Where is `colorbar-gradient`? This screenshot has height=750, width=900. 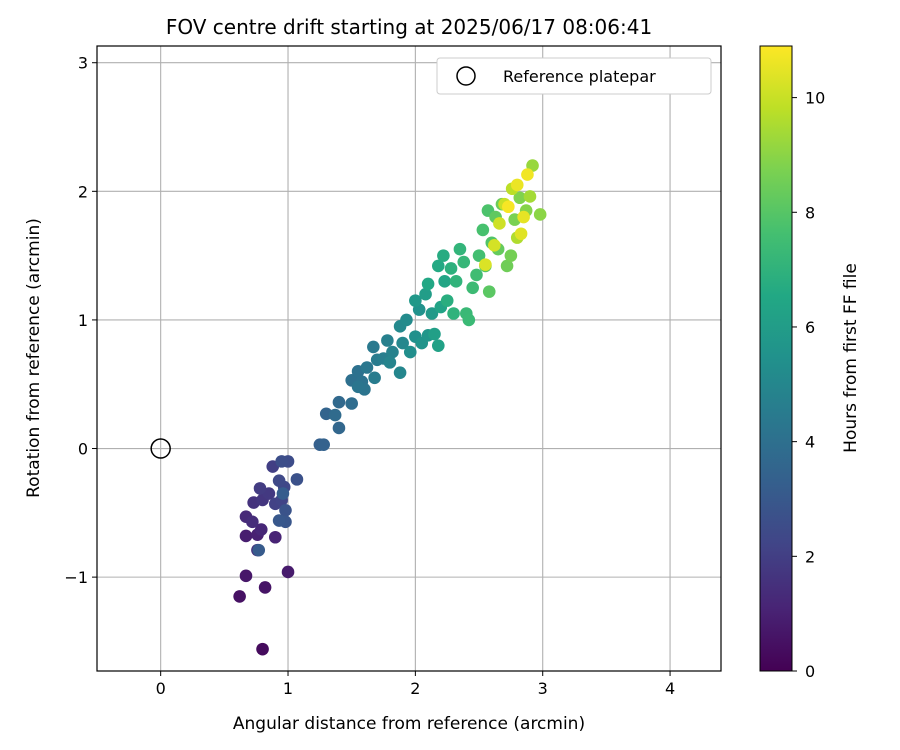 colorbar-gradient is located at coordinates (776, 358).